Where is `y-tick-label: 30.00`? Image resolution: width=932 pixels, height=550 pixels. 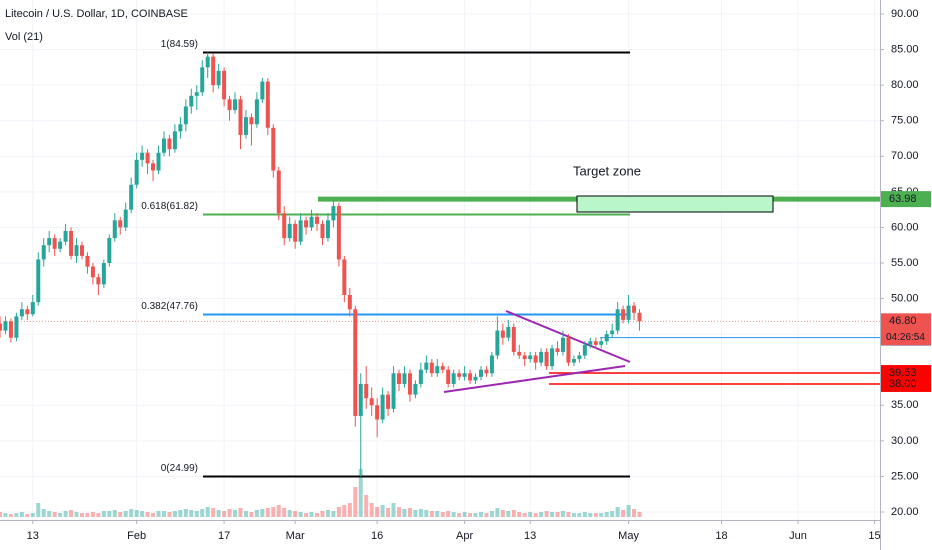
y-tick-label: 30.00 is located at coordinates (905, 441).